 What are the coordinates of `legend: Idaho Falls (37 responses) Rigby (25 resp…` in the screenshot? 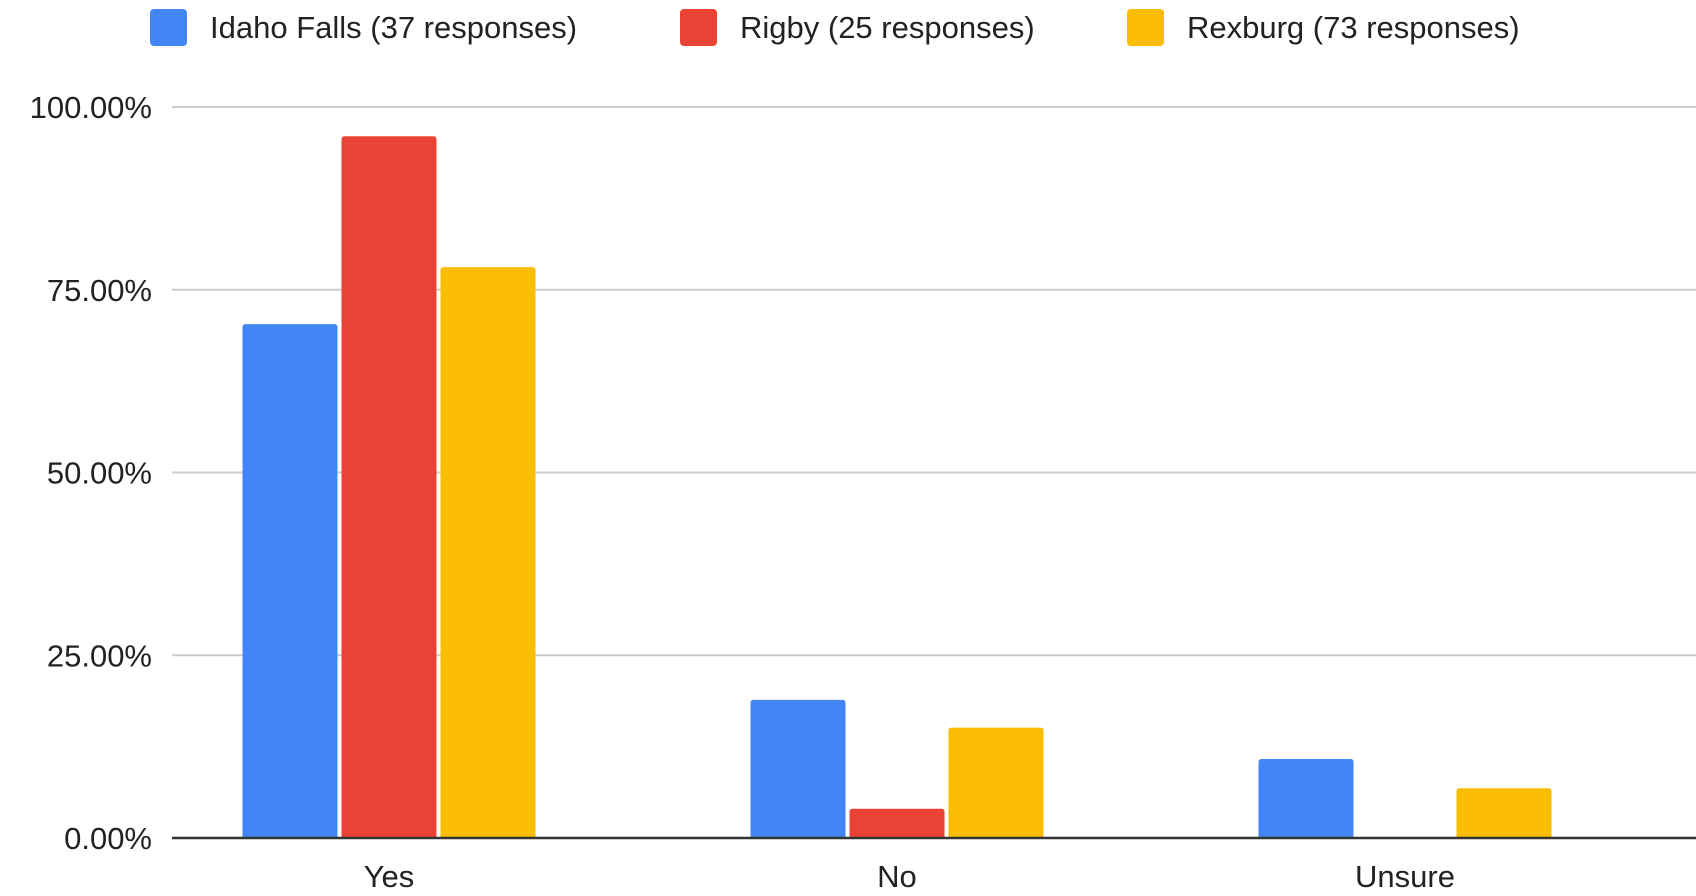 It's located at (835, 27).